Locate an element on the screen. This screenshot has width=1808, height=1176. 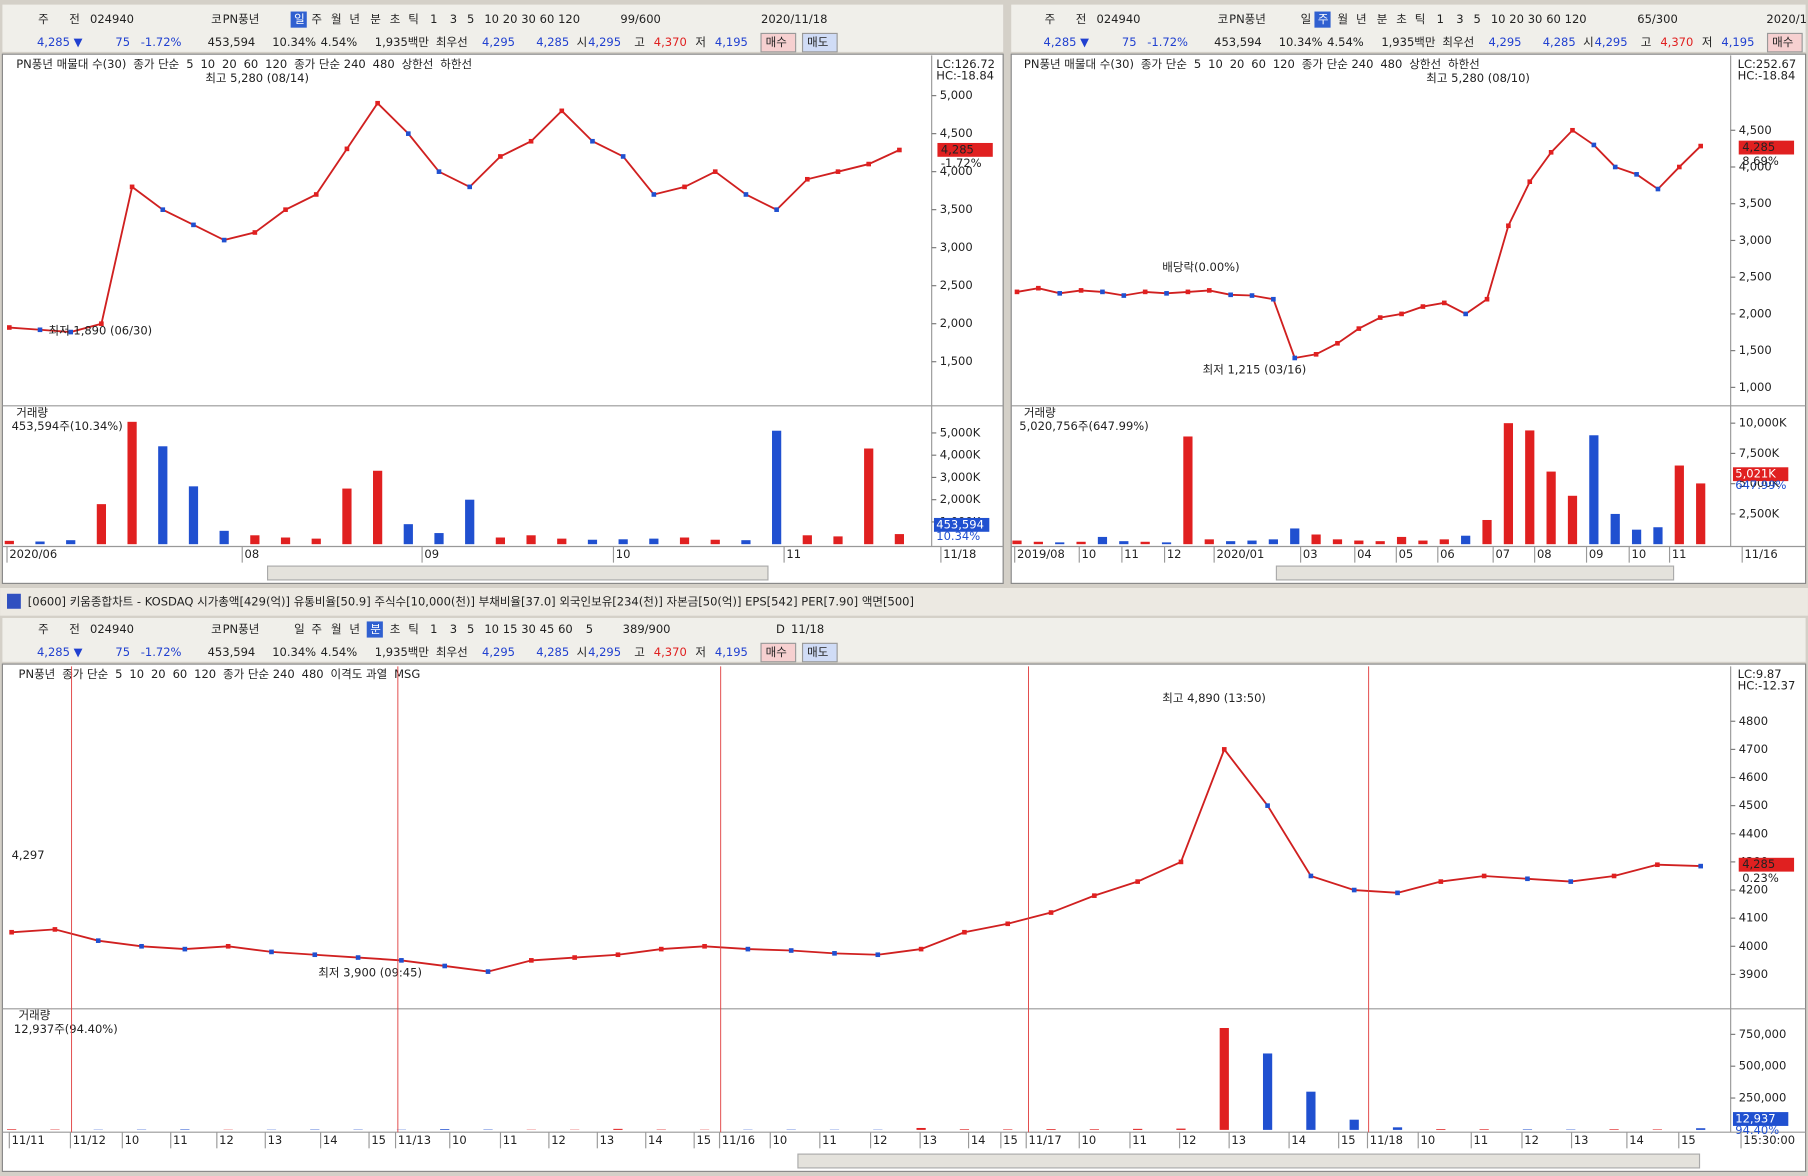
y-tick-label: 5,000K is located at coordinates (960, 432).